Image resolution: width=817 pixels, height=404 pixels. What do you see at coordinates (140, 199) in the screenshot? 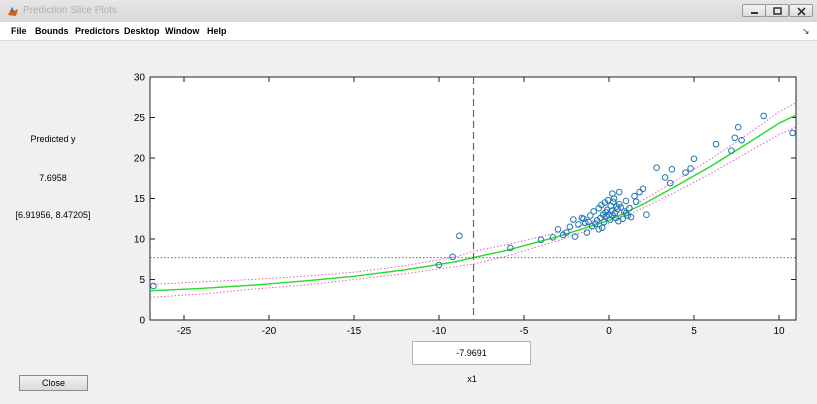
I see `y-tick-label: 15` at bounding box center [140, 199].